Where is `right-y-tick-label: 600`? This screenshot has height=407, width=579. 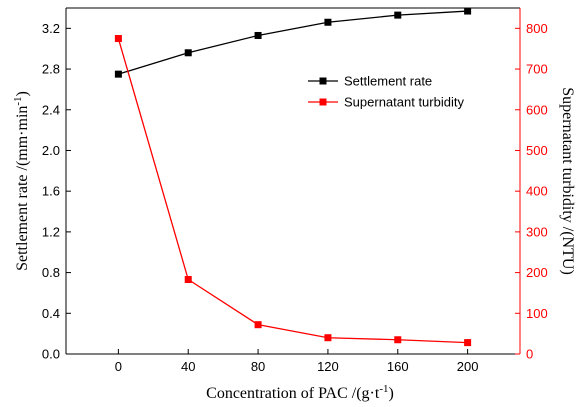
right-y-tick-label: 600 is located at coordinates (537, 109).